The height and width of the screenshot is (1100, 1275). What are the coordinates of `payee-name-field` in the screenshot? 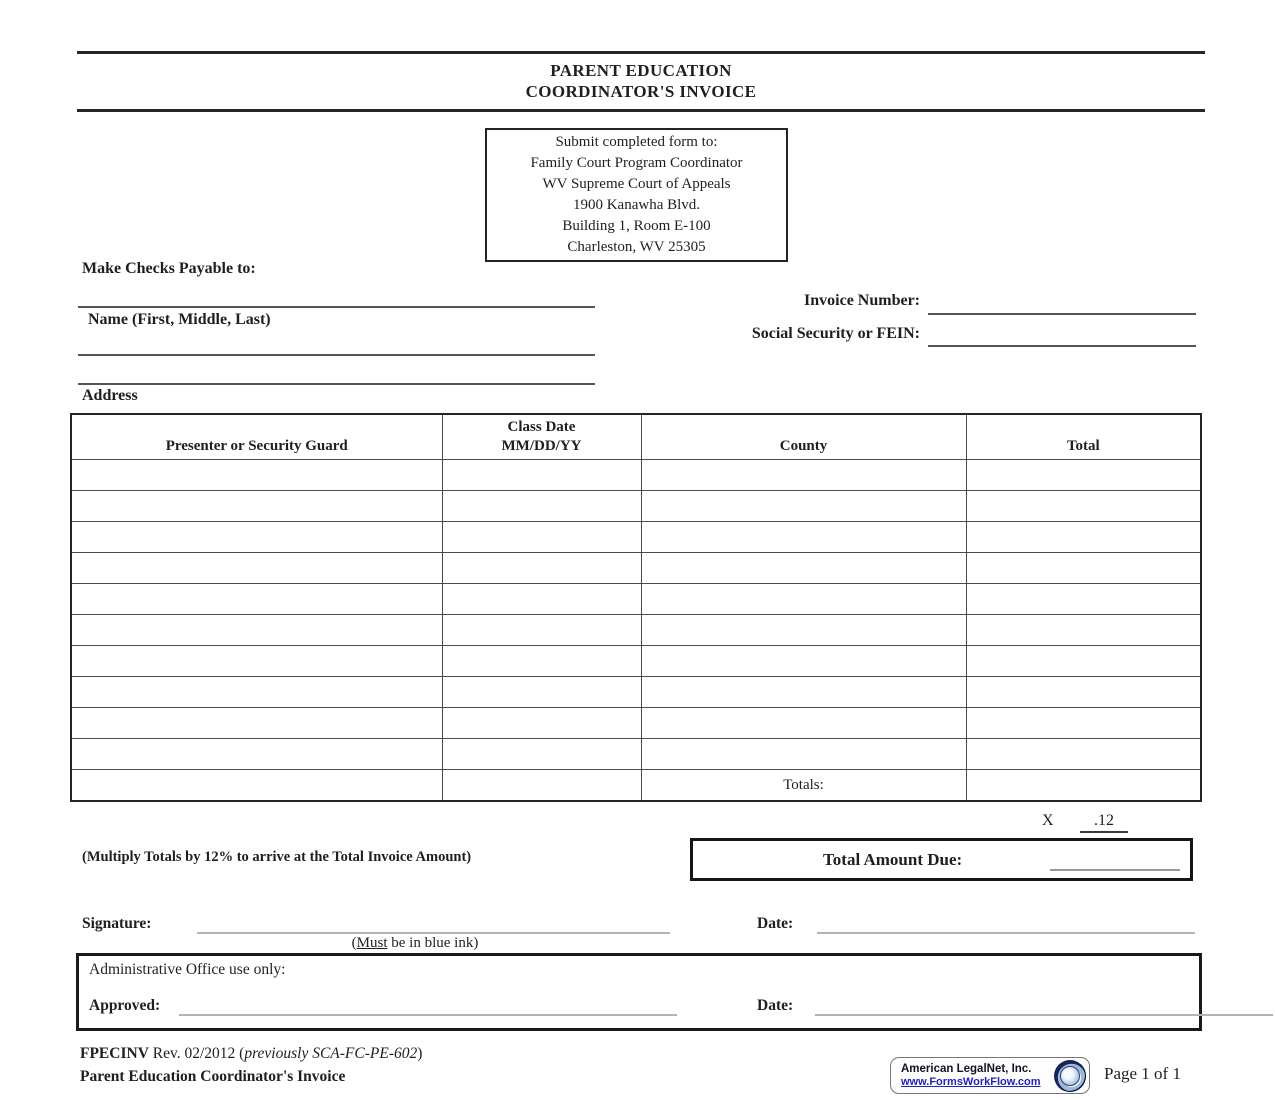 It's located at (336, 307).